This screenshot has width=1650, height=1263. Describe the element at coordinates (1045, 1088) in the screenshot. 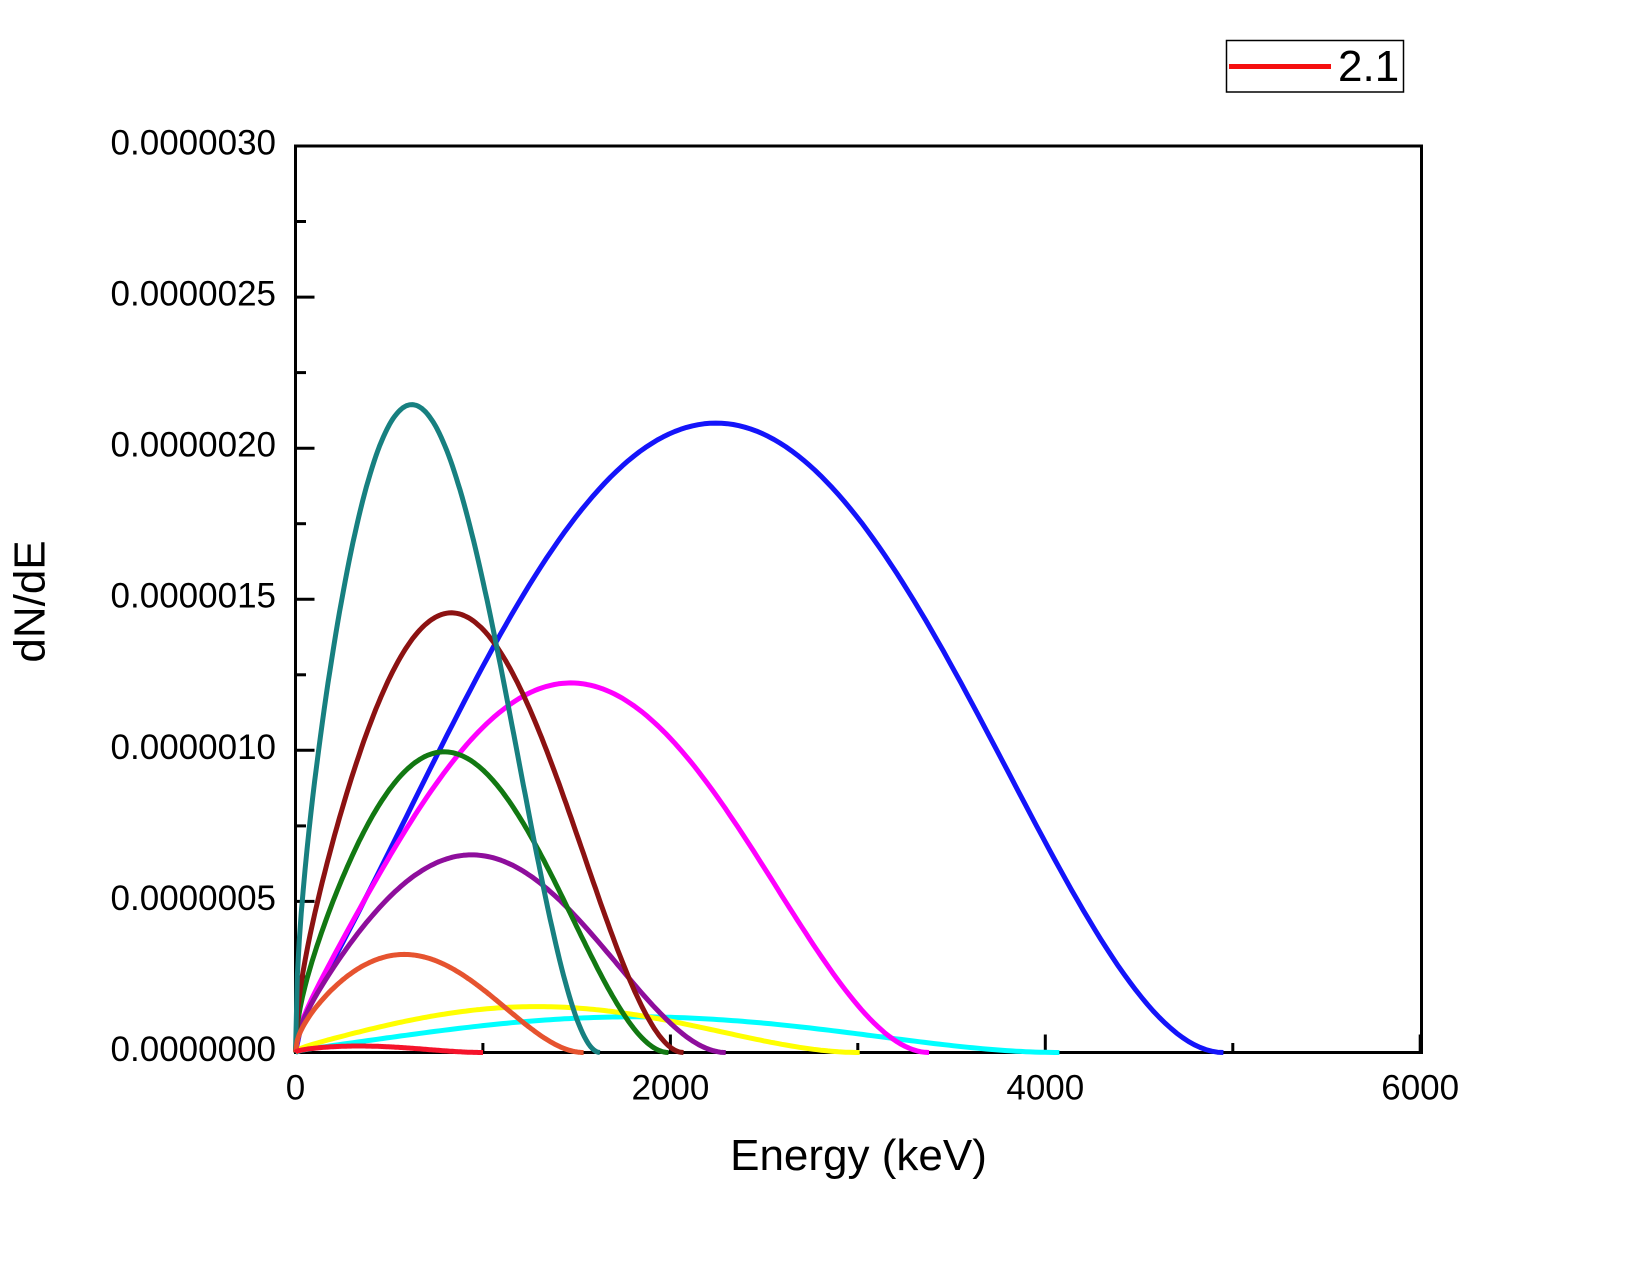

I see `svg-text: 4000` at that location.